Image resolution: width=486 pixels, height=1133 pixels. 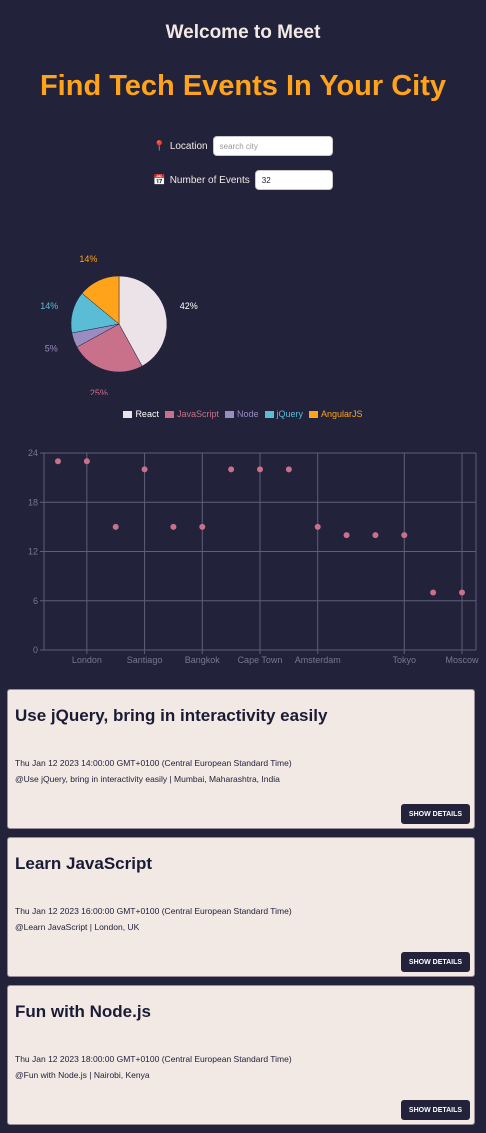 What do you see at coordinates (260, 660) in the screenshot?
I see `x-tick-label: Cape Town` at bounding box center [260, 660].